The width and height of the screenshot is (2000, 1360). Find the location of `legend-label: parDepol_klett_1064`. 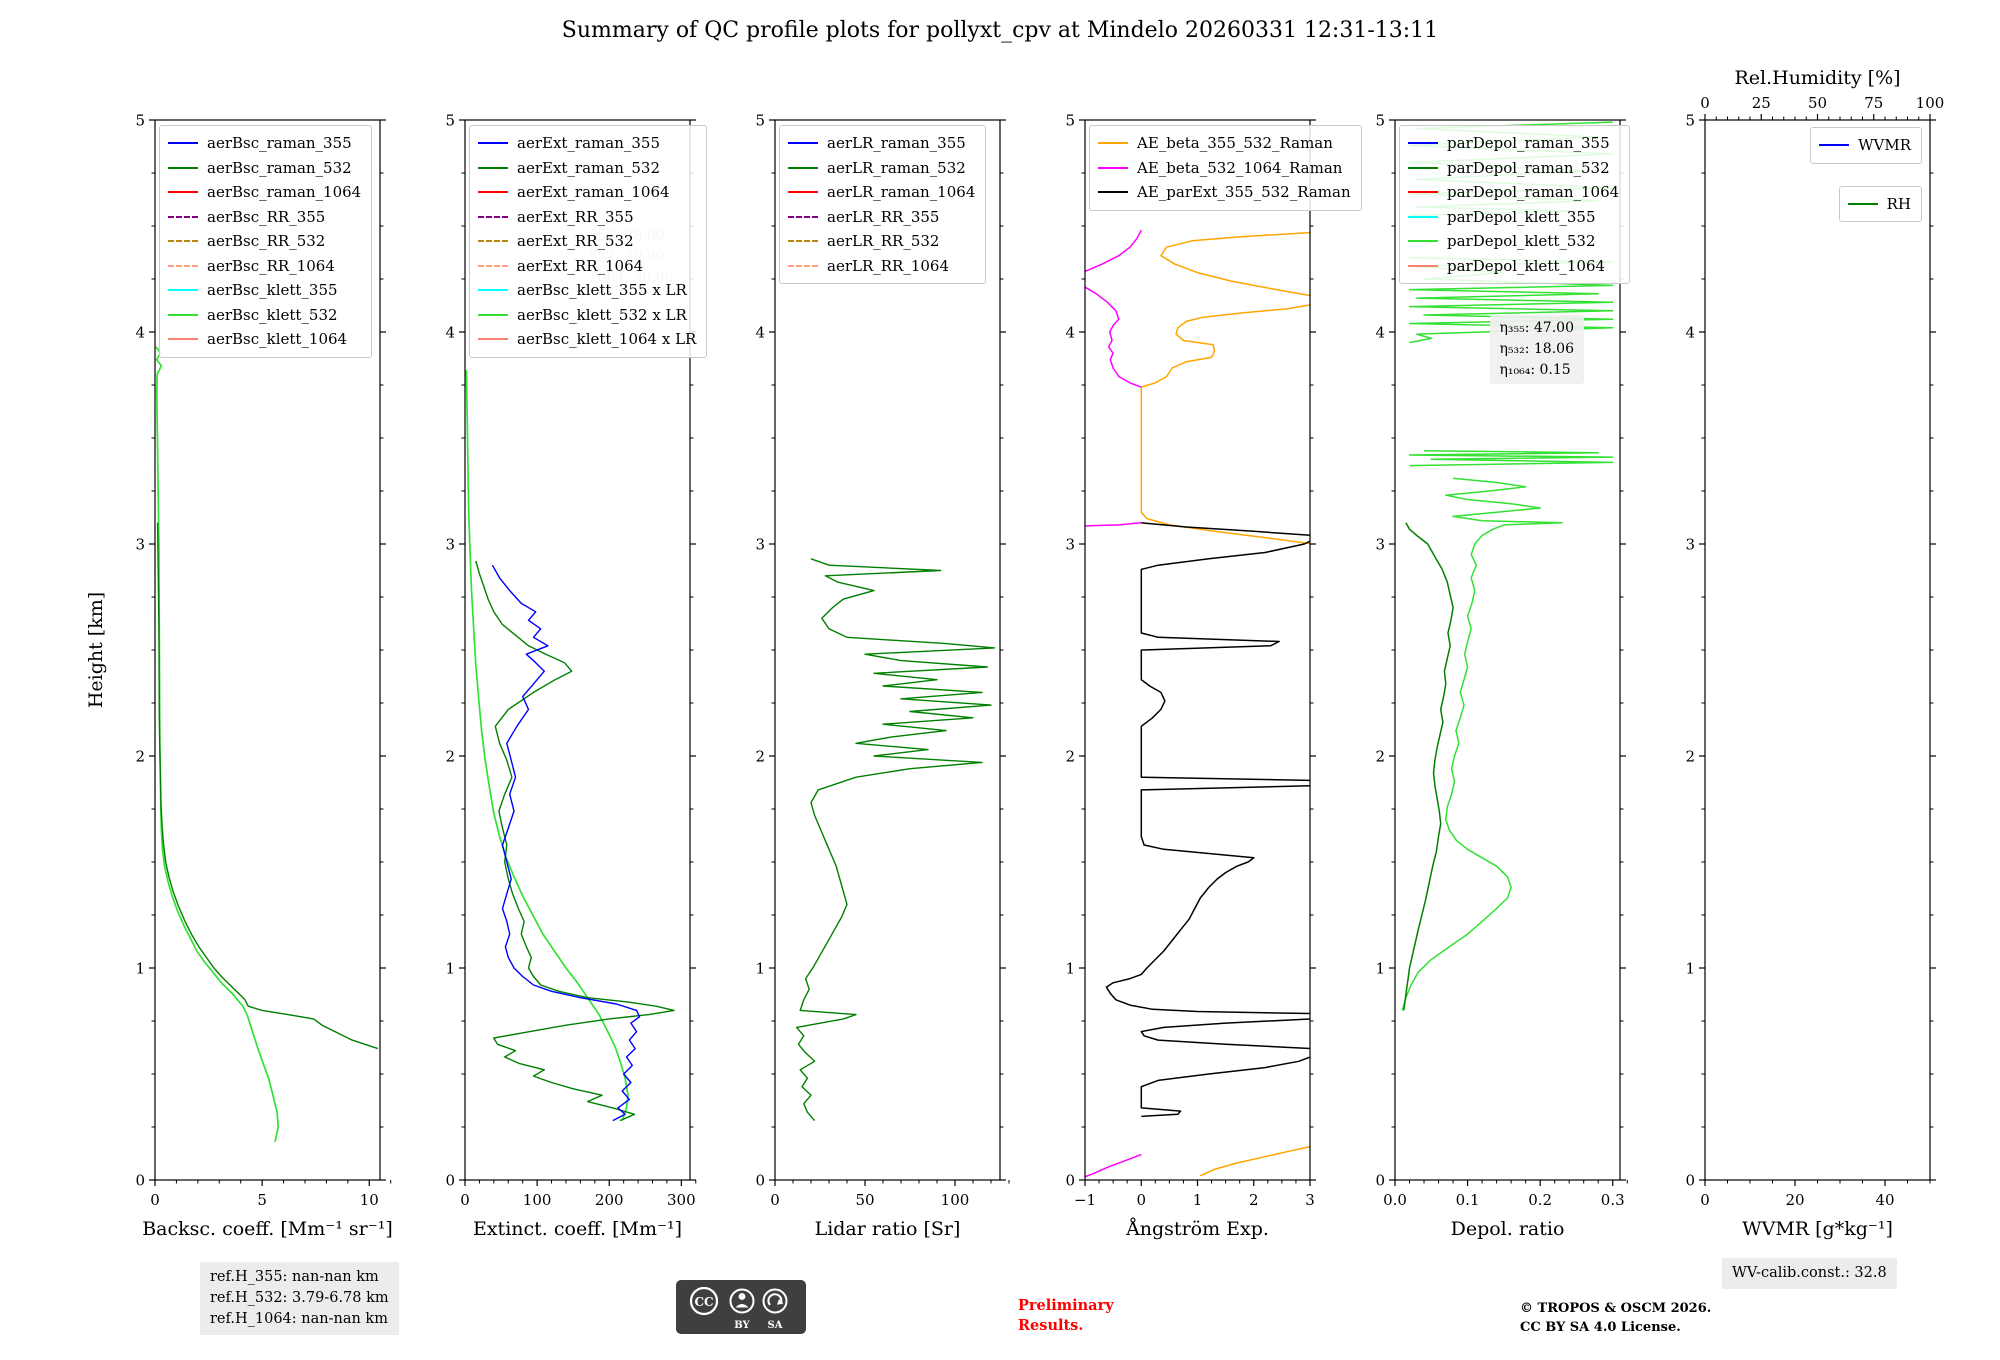

legend-label: parDepol_klett_1064 is located at coordinates (1526, 265).